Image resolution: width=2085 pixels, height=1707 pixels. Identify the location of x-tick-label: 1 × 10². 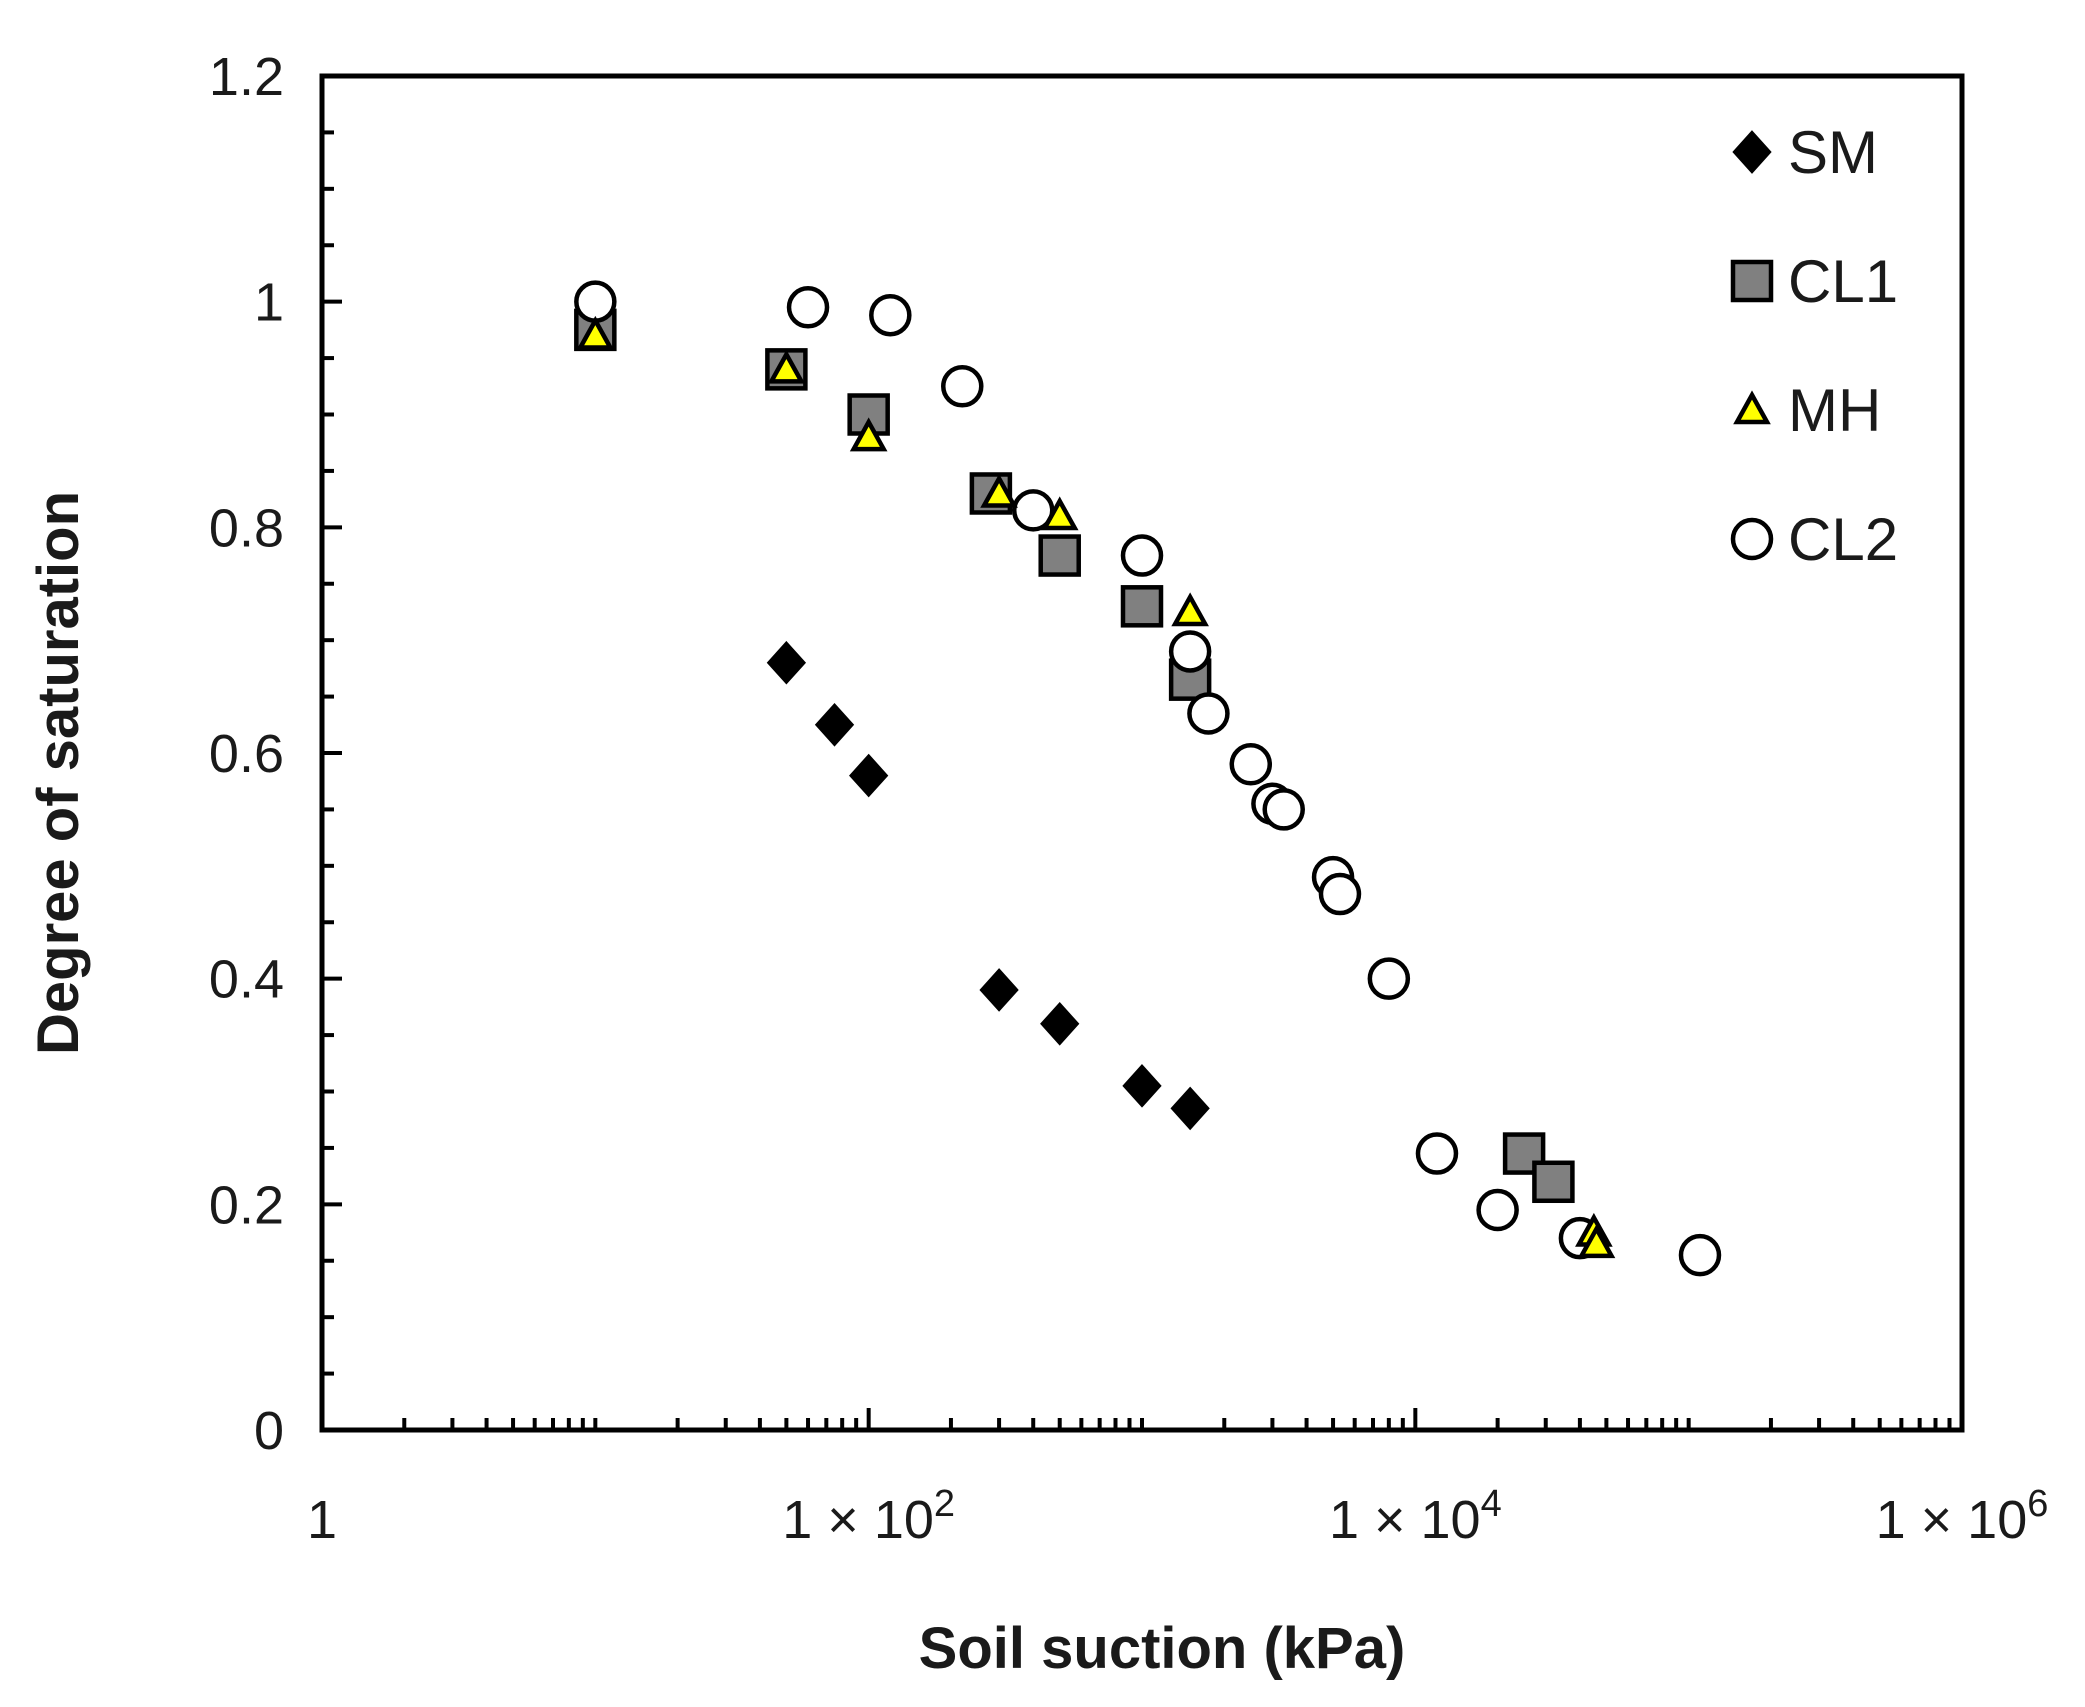
(868, 1516).